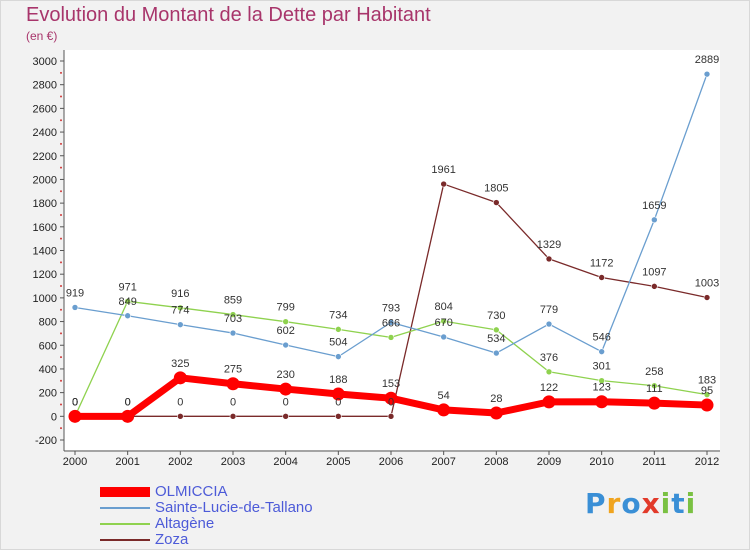 The width and height of the screenshot is (750, 550). What do you see at coordinates (45, 157) in the screenshot?
I see `y-tick-label: 2200` at bounding box center [45, 157].